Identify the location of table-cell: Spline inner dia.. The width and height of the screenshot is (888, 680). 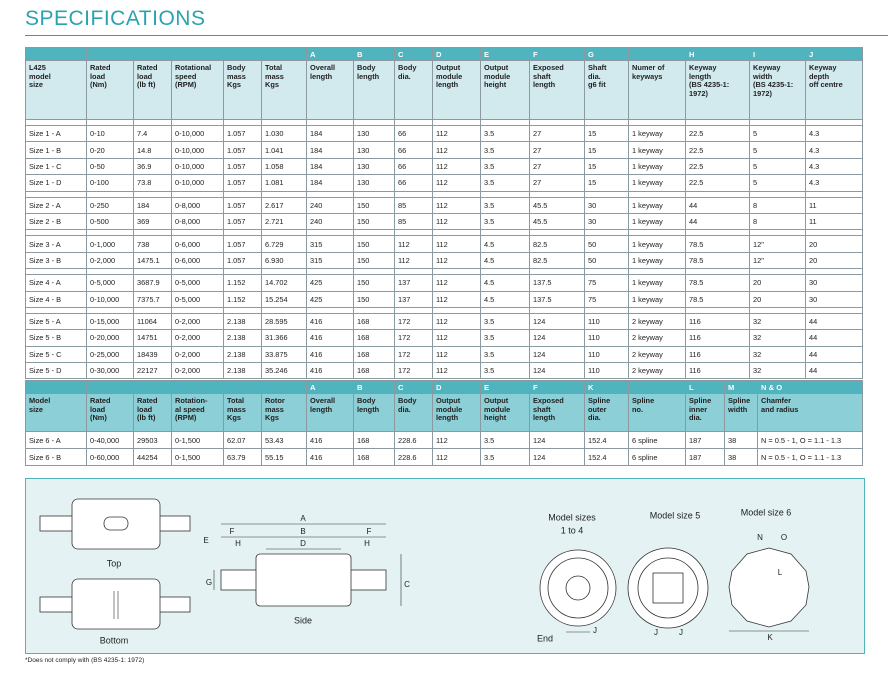
(705, 412).